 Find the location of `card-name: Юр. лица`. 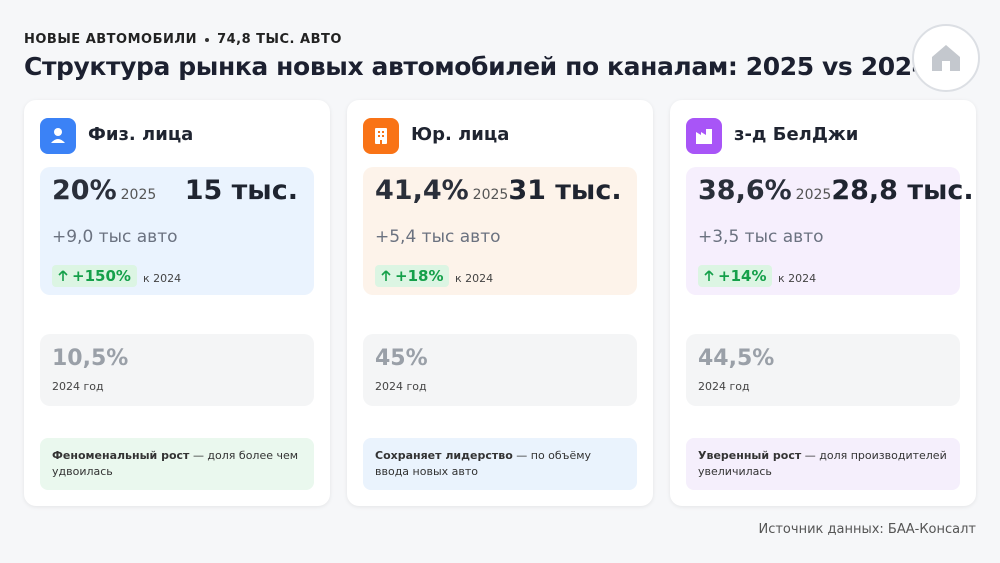

card-name: Юр. лица is located at coordinates (460, 134).